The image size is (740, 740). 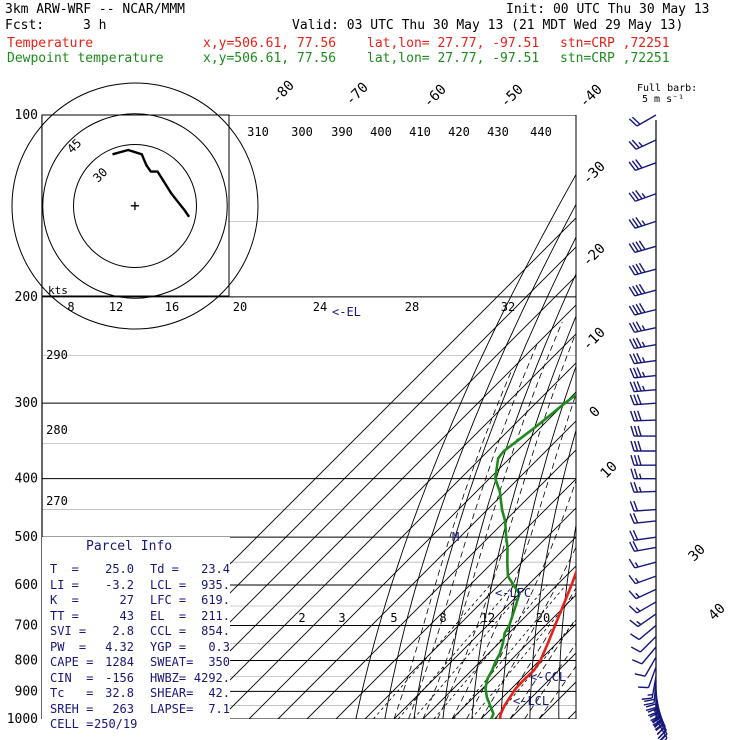 What do you see at coordinates (548, 677) in the screenshot?
I see `level-marker-label: <-CCL` at bounding box center [548, 677].